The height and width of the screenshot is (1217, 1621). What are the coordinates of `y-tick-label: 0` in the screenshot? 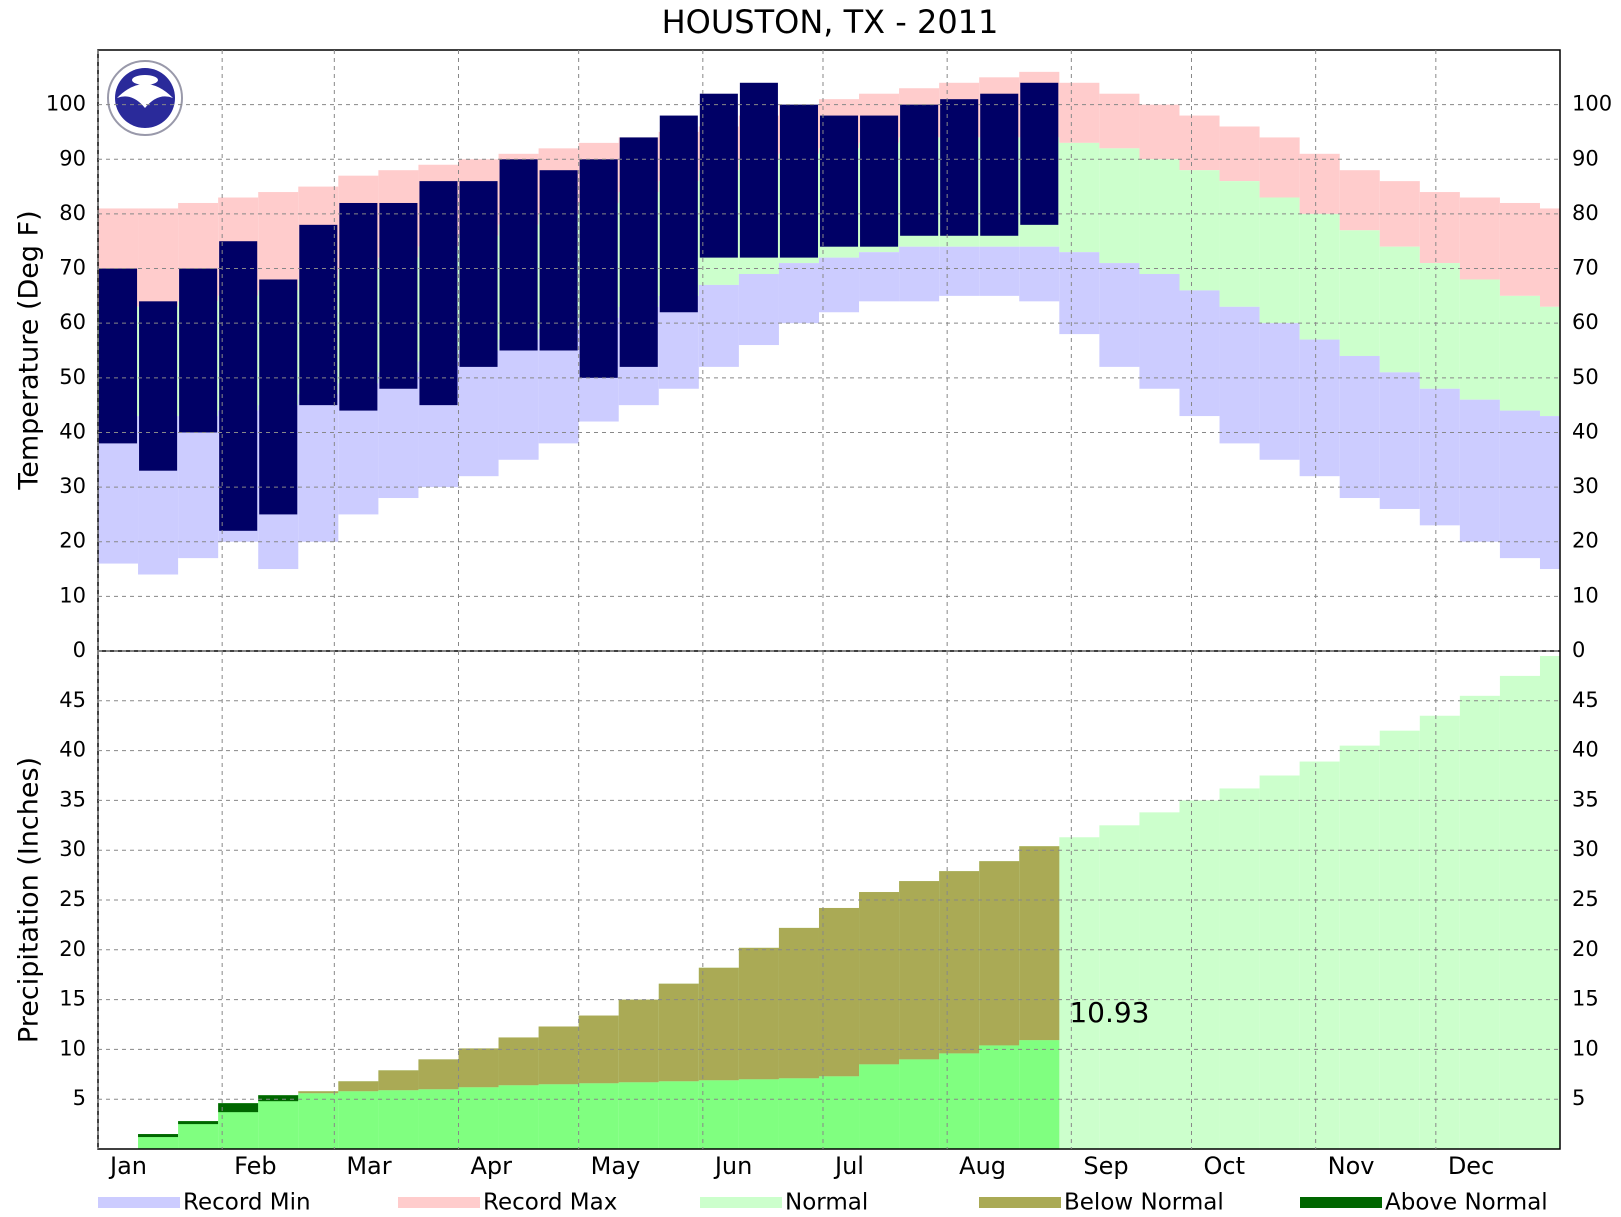 It's located at (1578, 650).